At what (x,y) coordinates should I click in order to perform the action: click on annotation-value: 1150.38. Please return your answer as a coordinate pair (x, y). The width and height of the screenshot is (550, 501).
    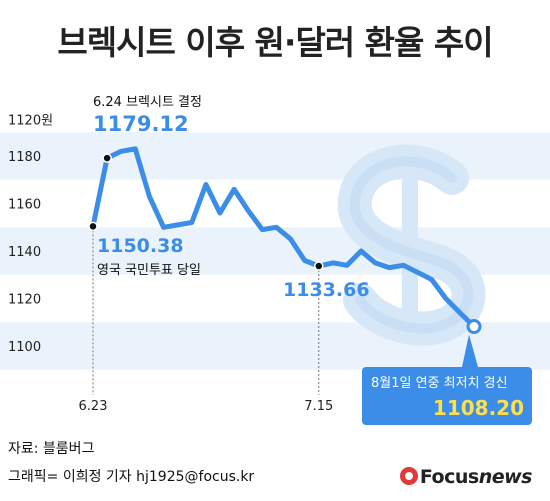
    Looking at the image, I should click on (140, 246).